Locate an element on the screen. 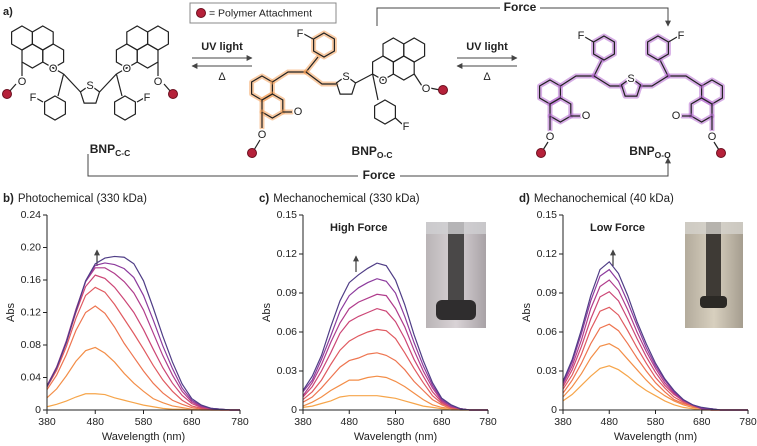  y-tick-label: 0.16 is located at coordinates (31, 280).